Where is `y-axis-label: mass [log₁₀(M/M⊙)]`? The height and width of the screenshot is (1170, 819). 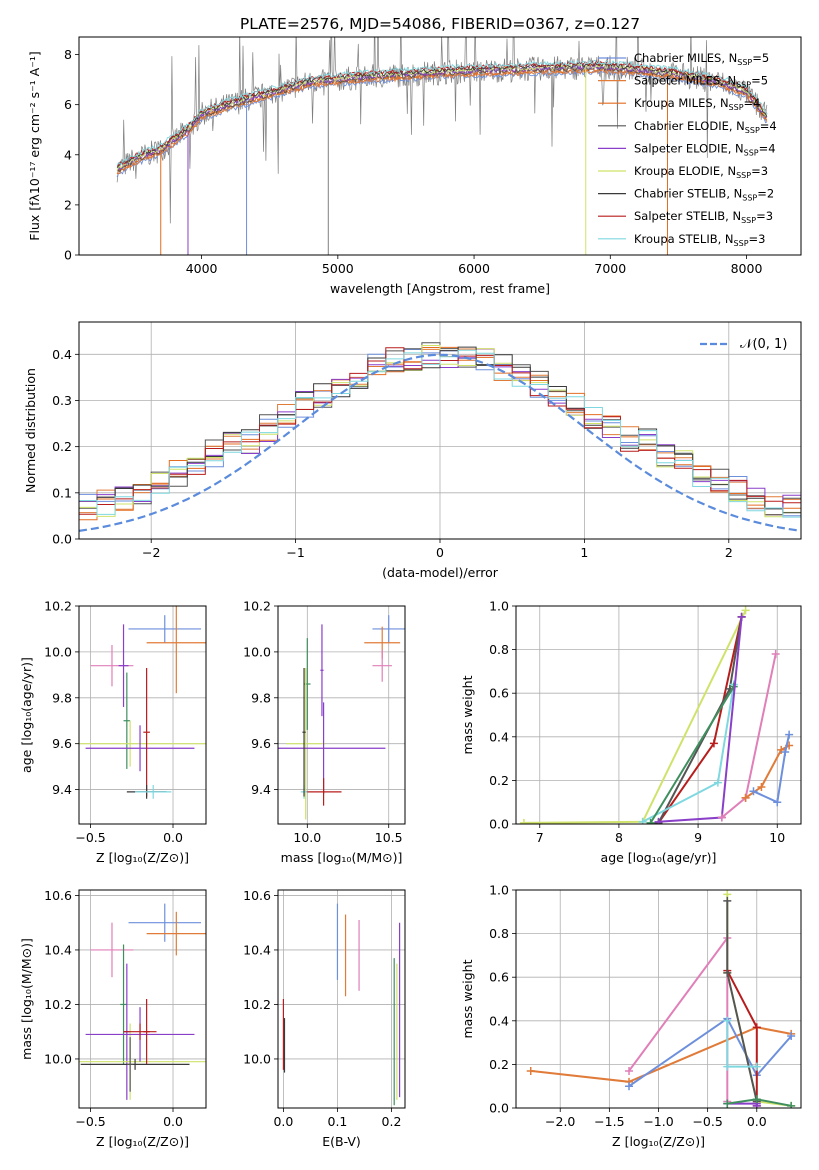 y-axis-label: mass [log₁₀(M/M⊙)] is located at coordinates (26, 999).